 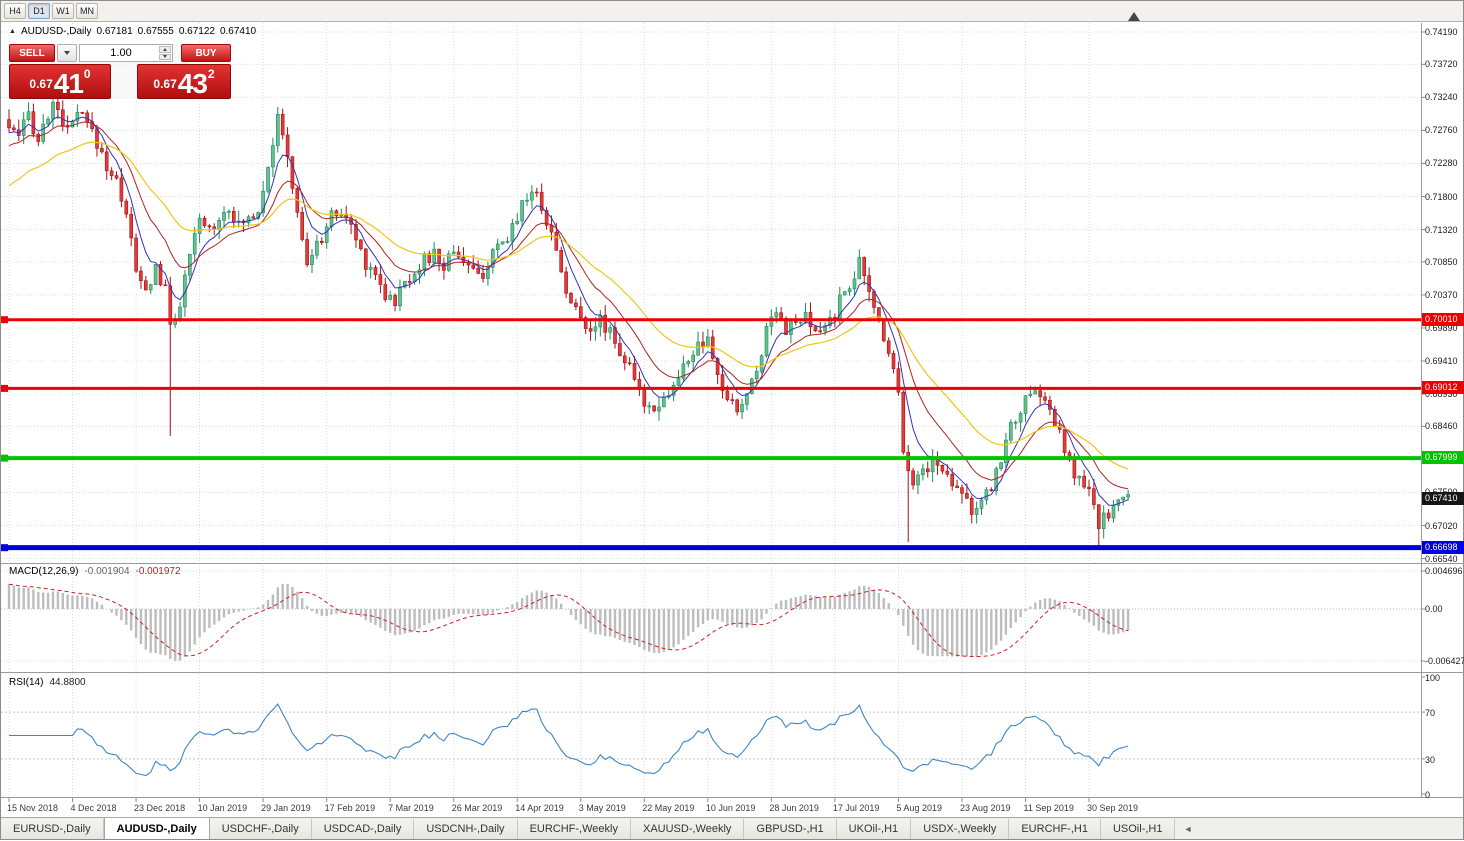 I want to click on trade-price-row: 0.67 41 0 0.67 43 2, so click(x=120, y=81).